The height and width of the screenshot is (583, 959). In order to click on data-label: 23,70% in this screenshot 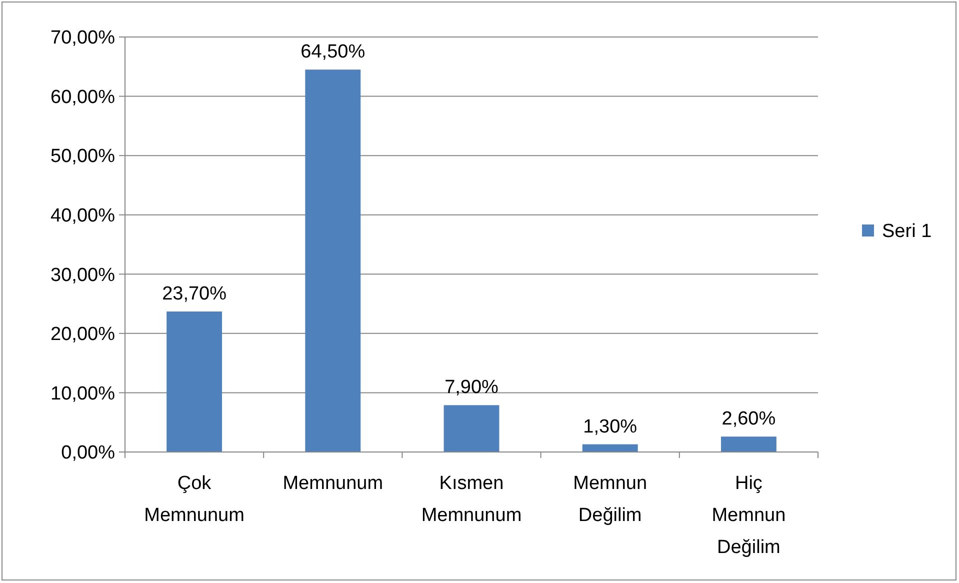, I will do `click(194, 293)`.